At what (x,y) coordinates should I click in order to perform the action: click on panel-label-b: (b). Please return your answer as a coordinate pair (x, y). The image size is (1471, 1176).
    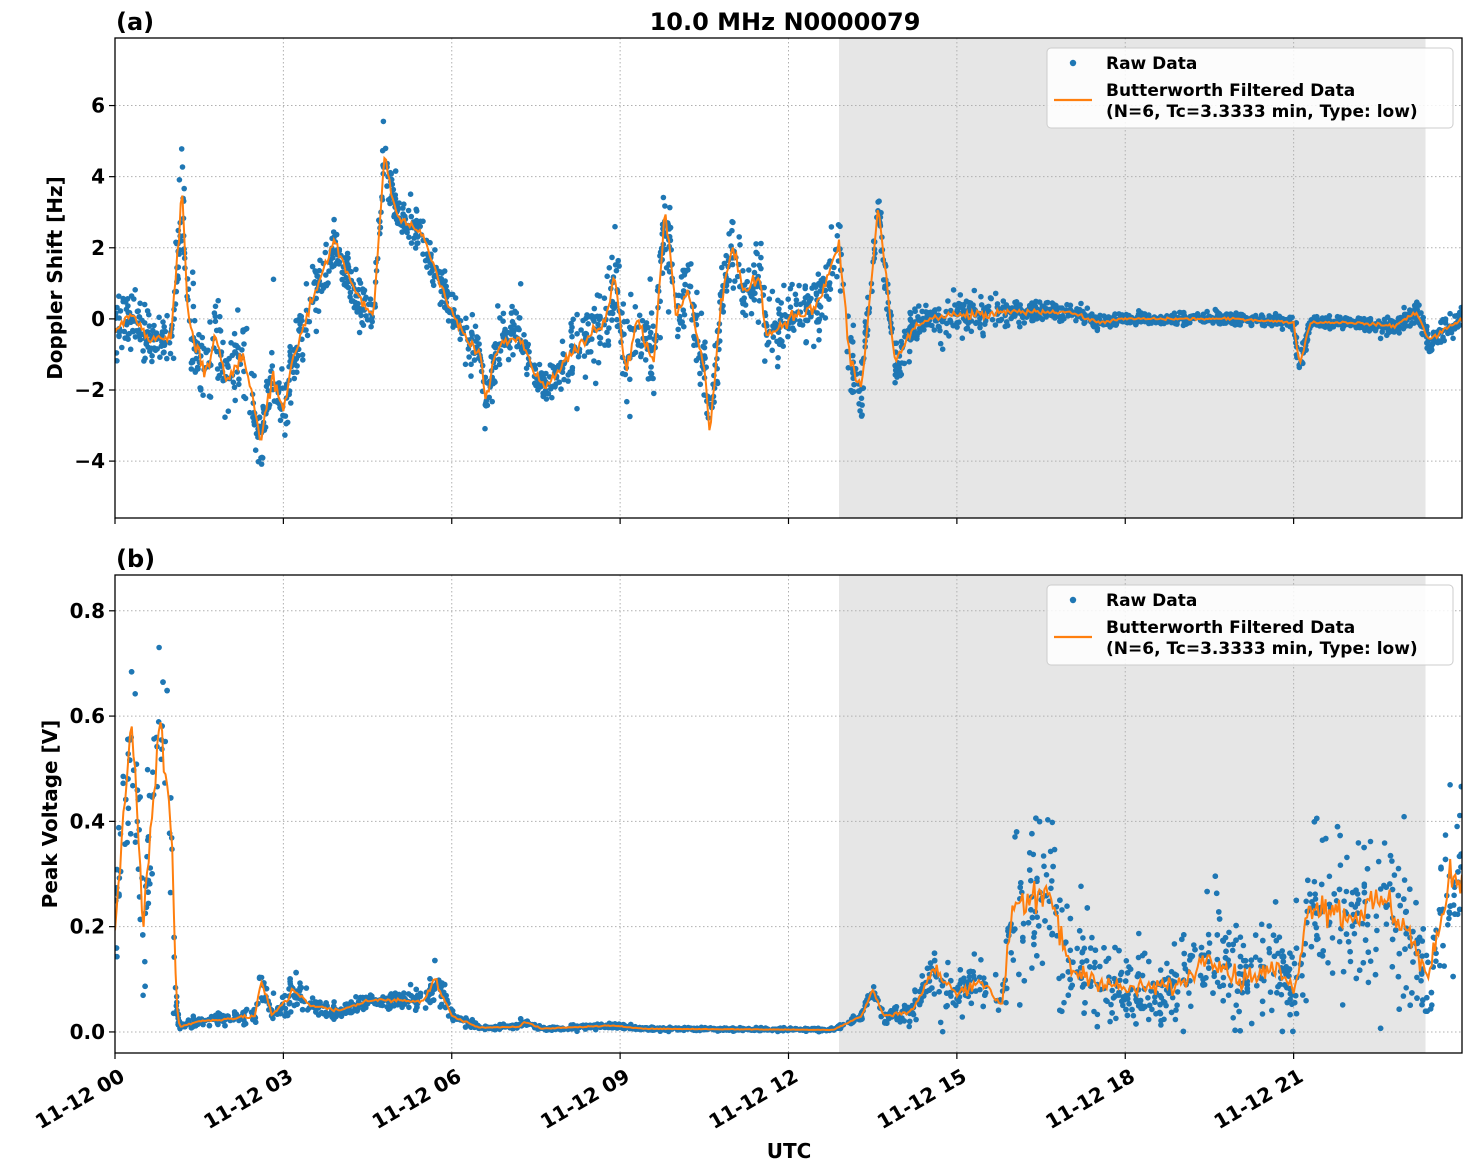
    Looking at the image, I should click on (135, 559).